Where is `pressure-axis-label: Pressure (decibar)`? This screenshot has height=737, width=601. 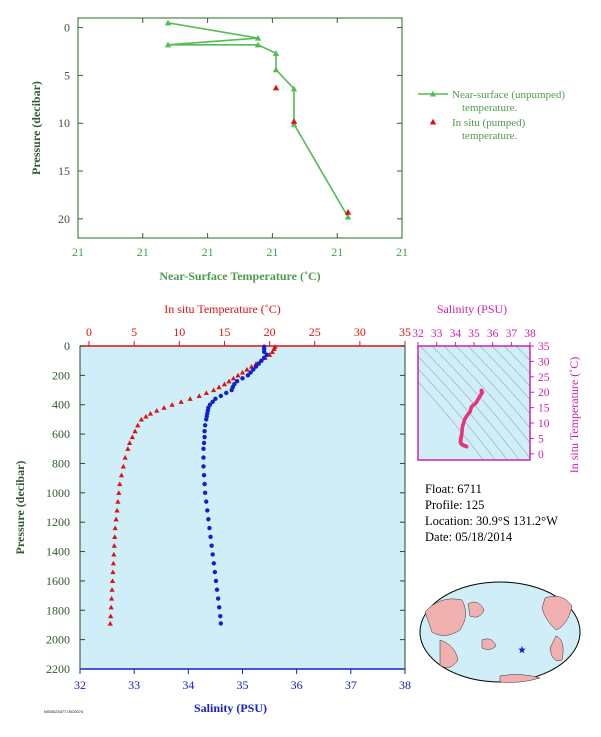 pressure-axis-label: Pressure (decibar) is located at coordinates (20, 508).